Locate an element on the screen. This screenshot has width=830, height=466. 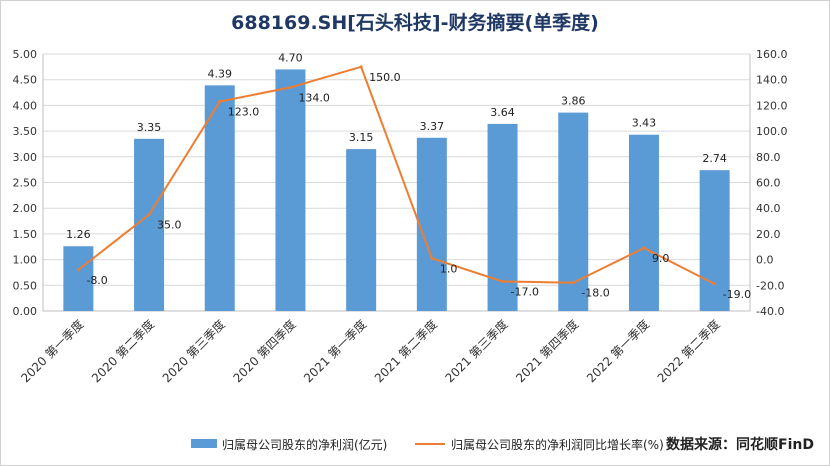
x-tick-label: 2021 第三季度 is located at coordinates (476, 351).